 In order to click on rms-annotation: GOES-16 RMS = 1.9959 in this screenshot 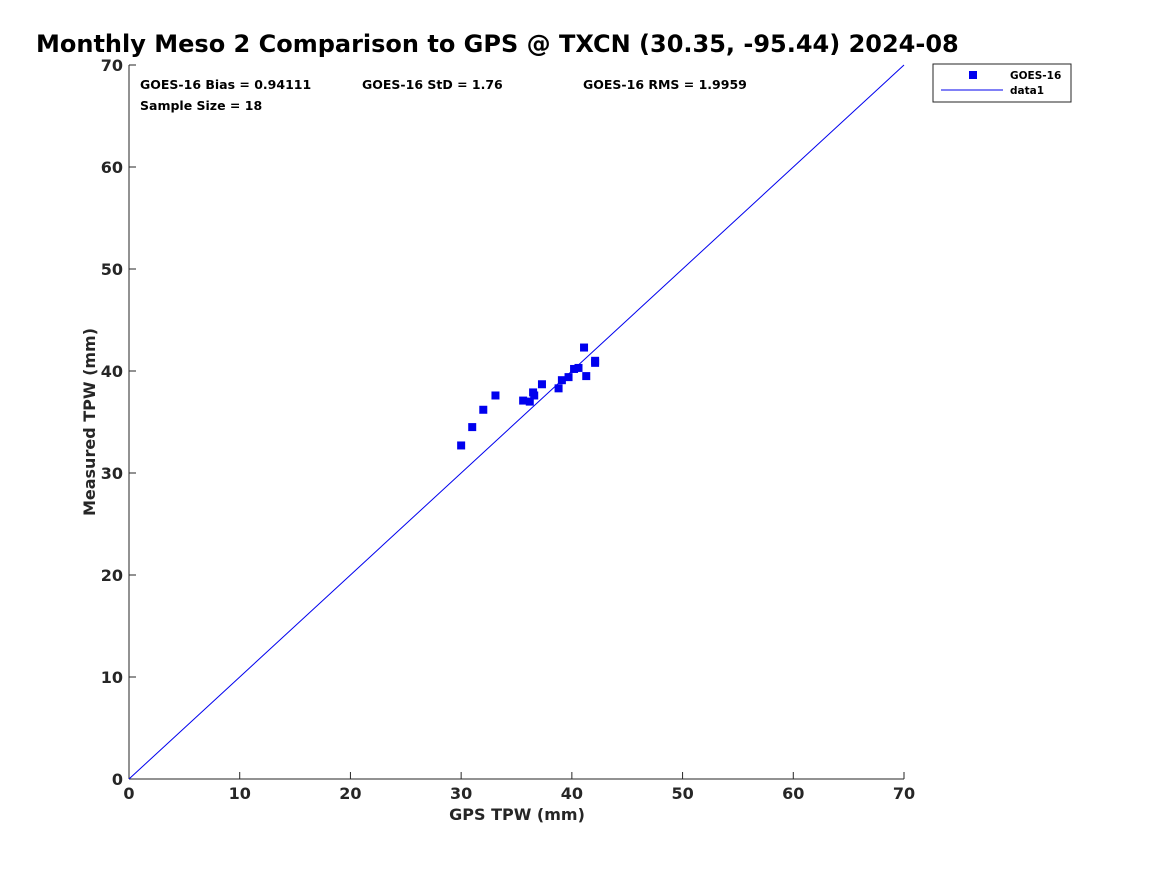, I will do `click(665, 84)`.